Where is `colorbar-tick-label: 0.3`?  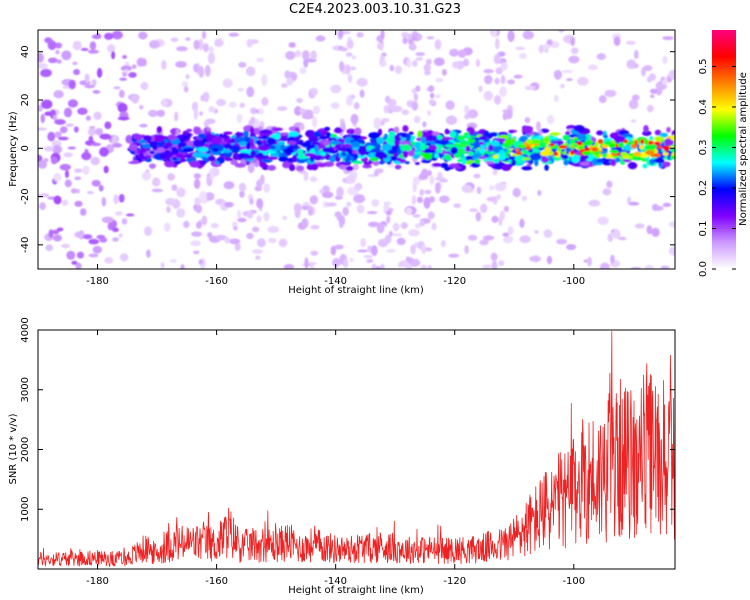
colorbar-tick-label: 0.3 is located at coordinates (703, 148).